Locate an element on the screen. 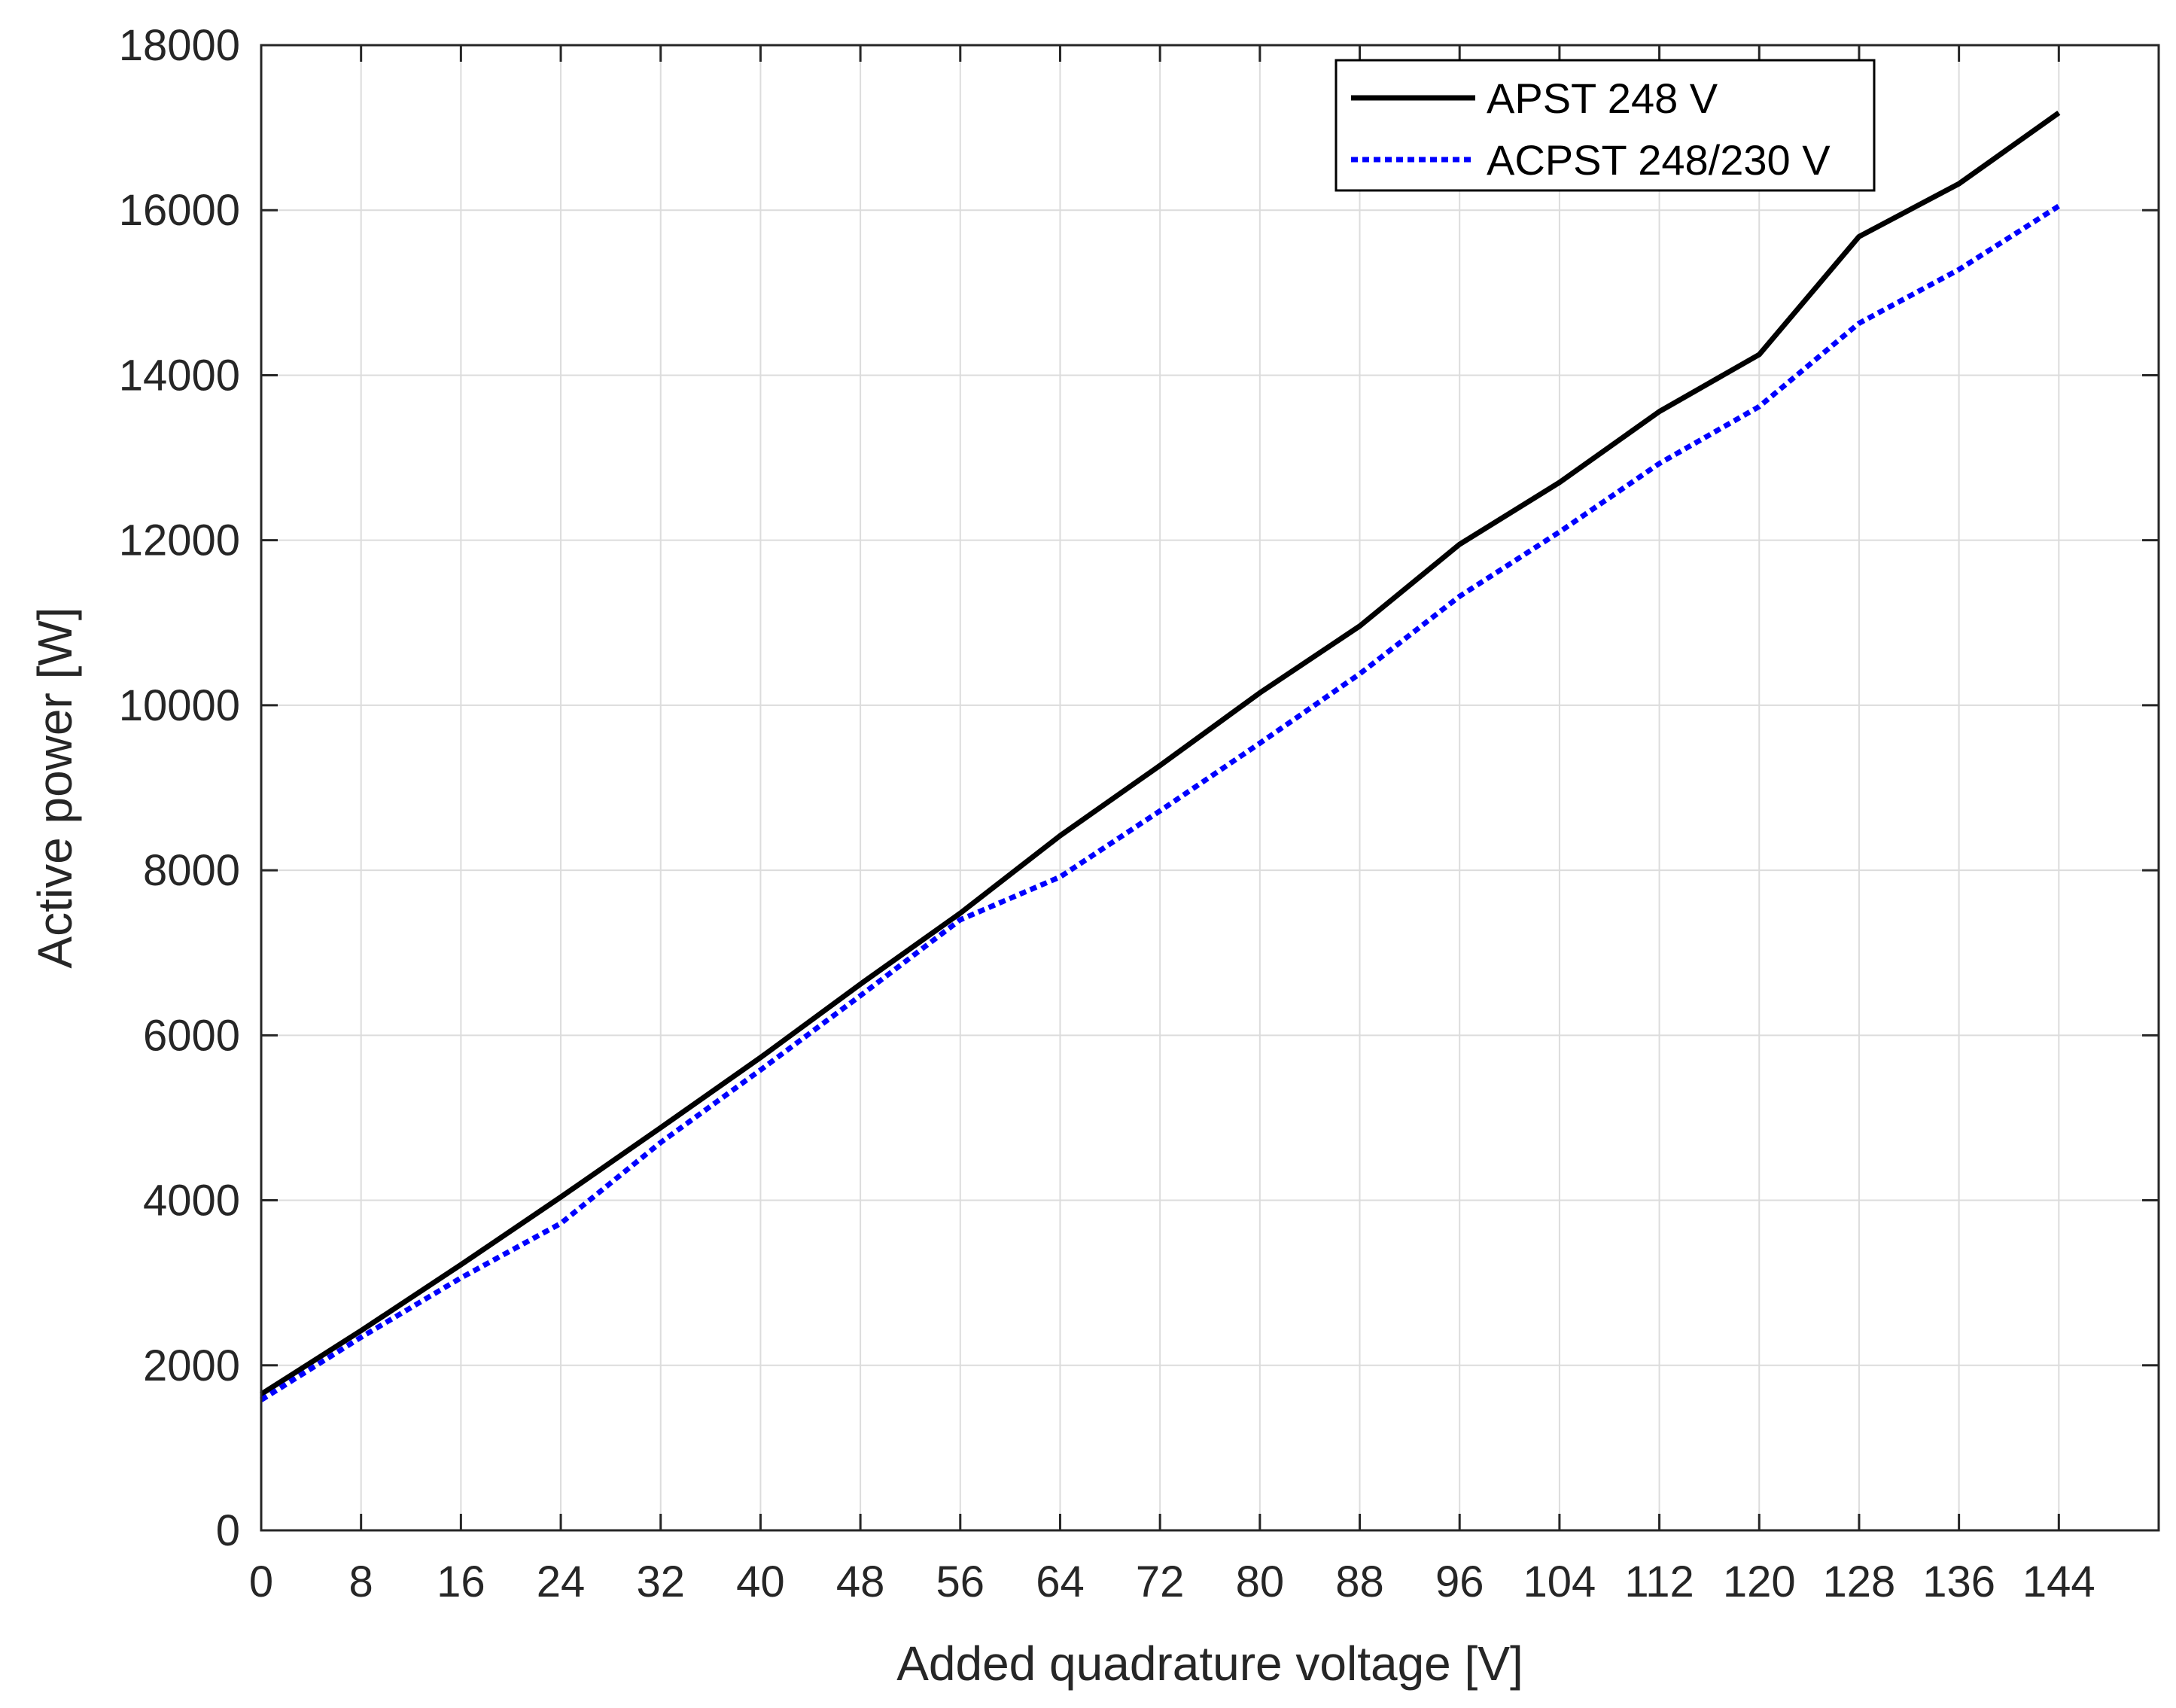  x-tick-label: 104 is located at coordinates (1559, 1581).